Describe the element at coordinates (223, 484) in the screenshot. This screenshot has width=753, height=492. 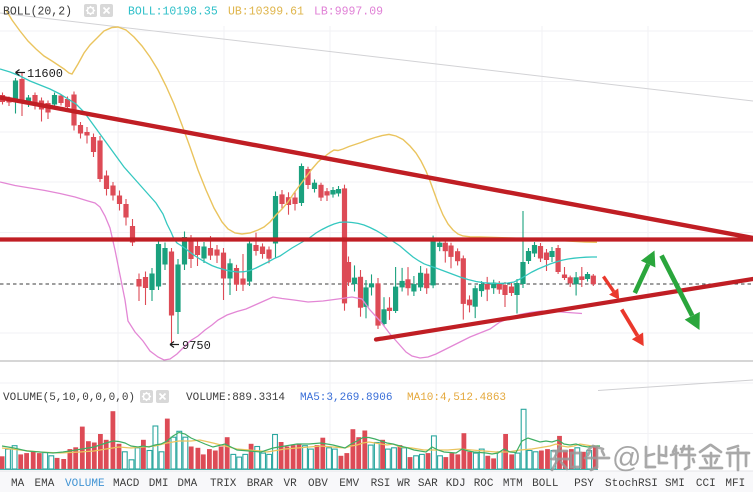
I see `svg-text: TRIX` at that location.